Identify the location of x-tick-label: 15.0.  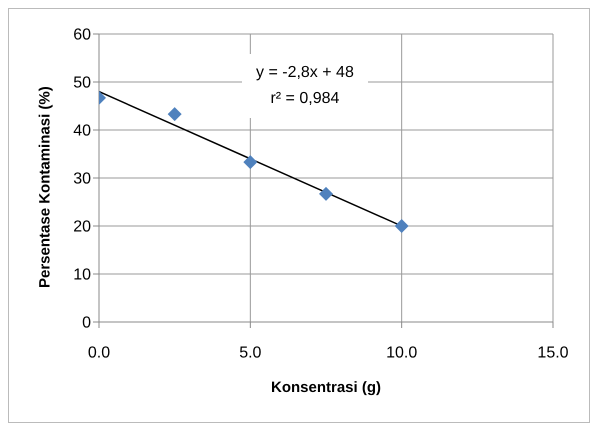
(553, 353).